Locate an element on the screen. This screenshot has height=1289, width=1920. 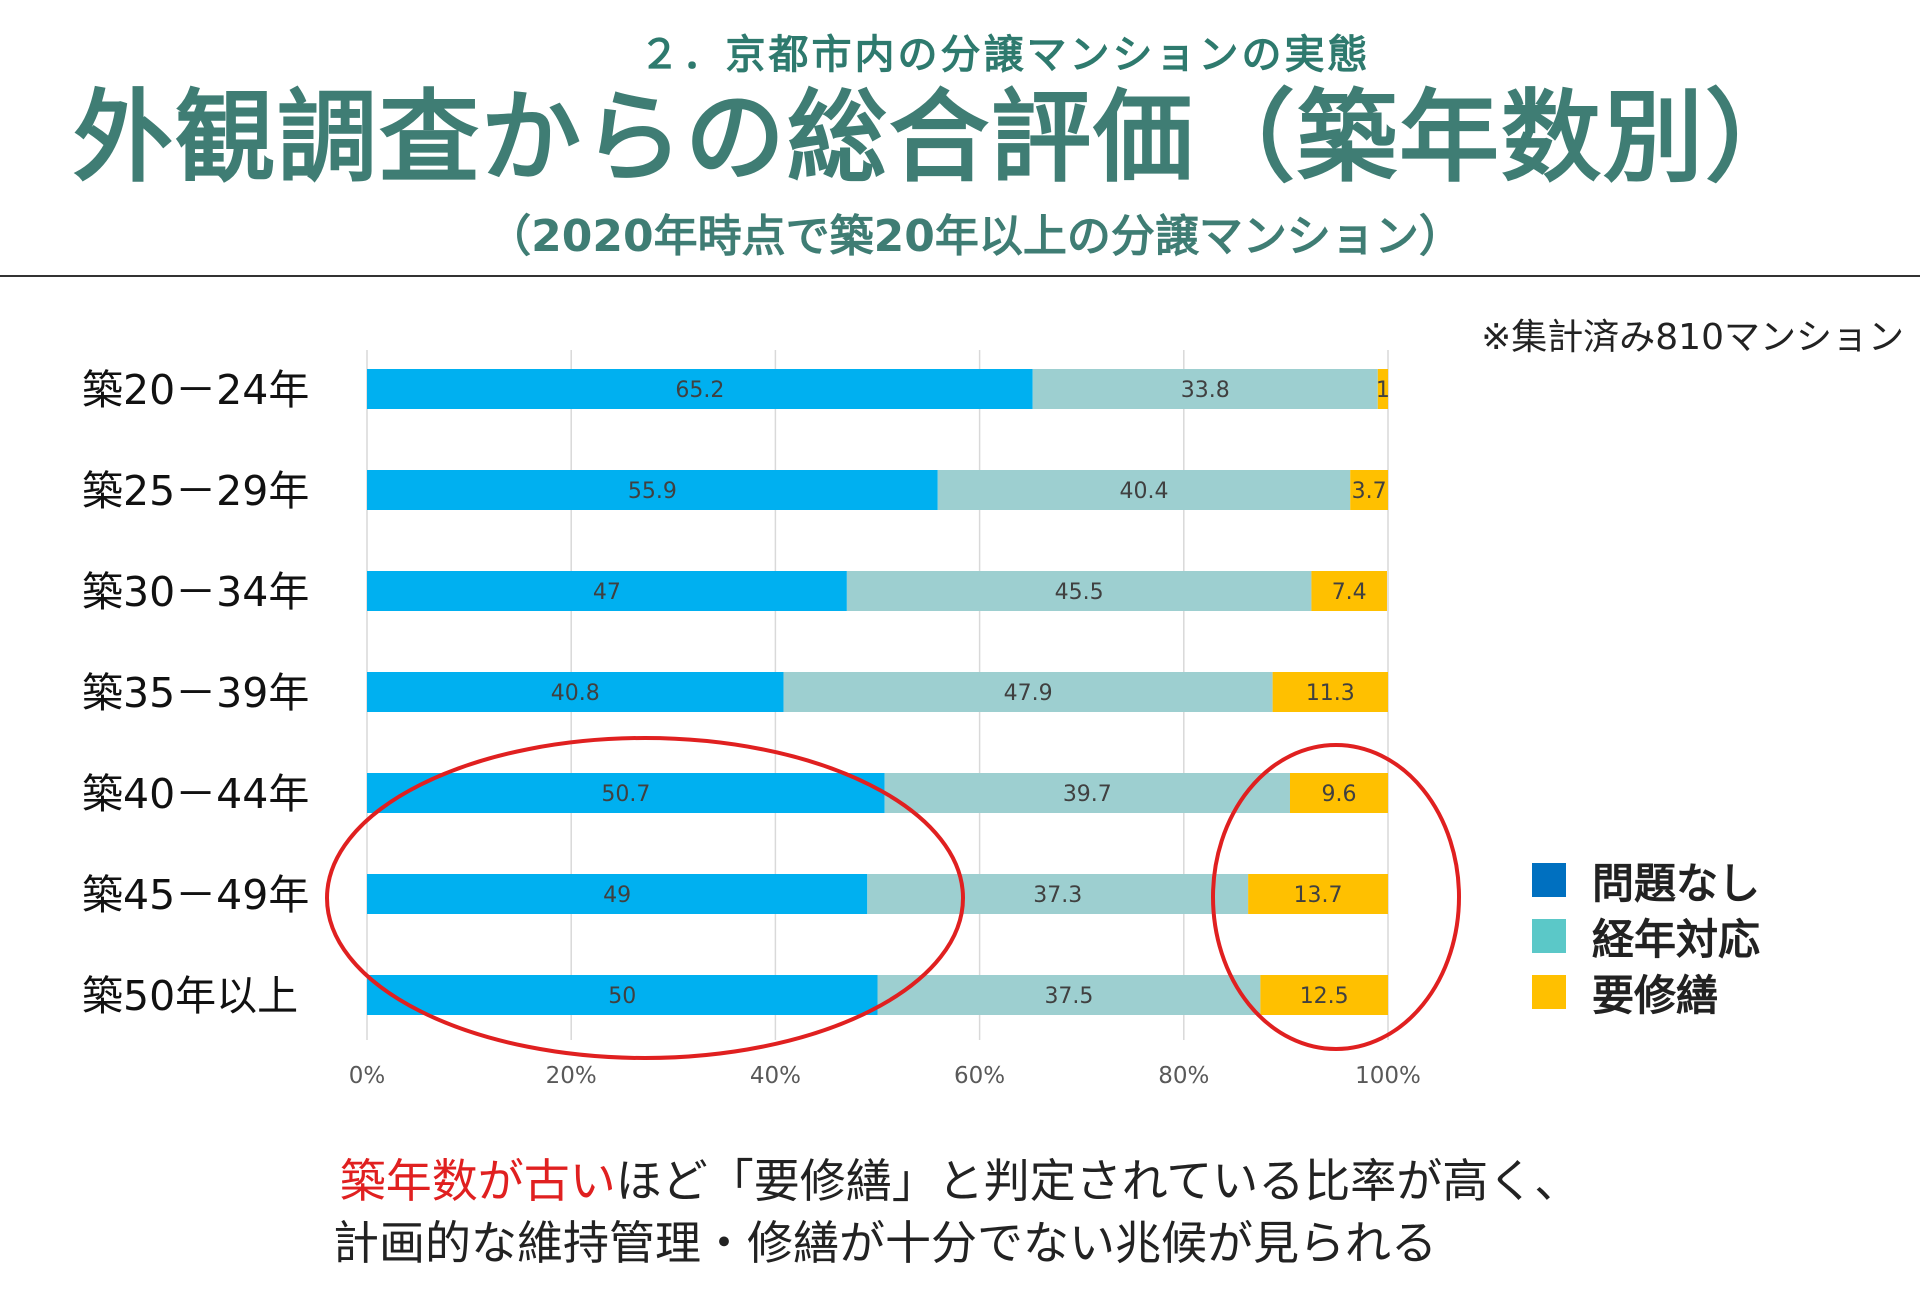
legend-label: 要修繕 is located at coordinates (1655, 995).